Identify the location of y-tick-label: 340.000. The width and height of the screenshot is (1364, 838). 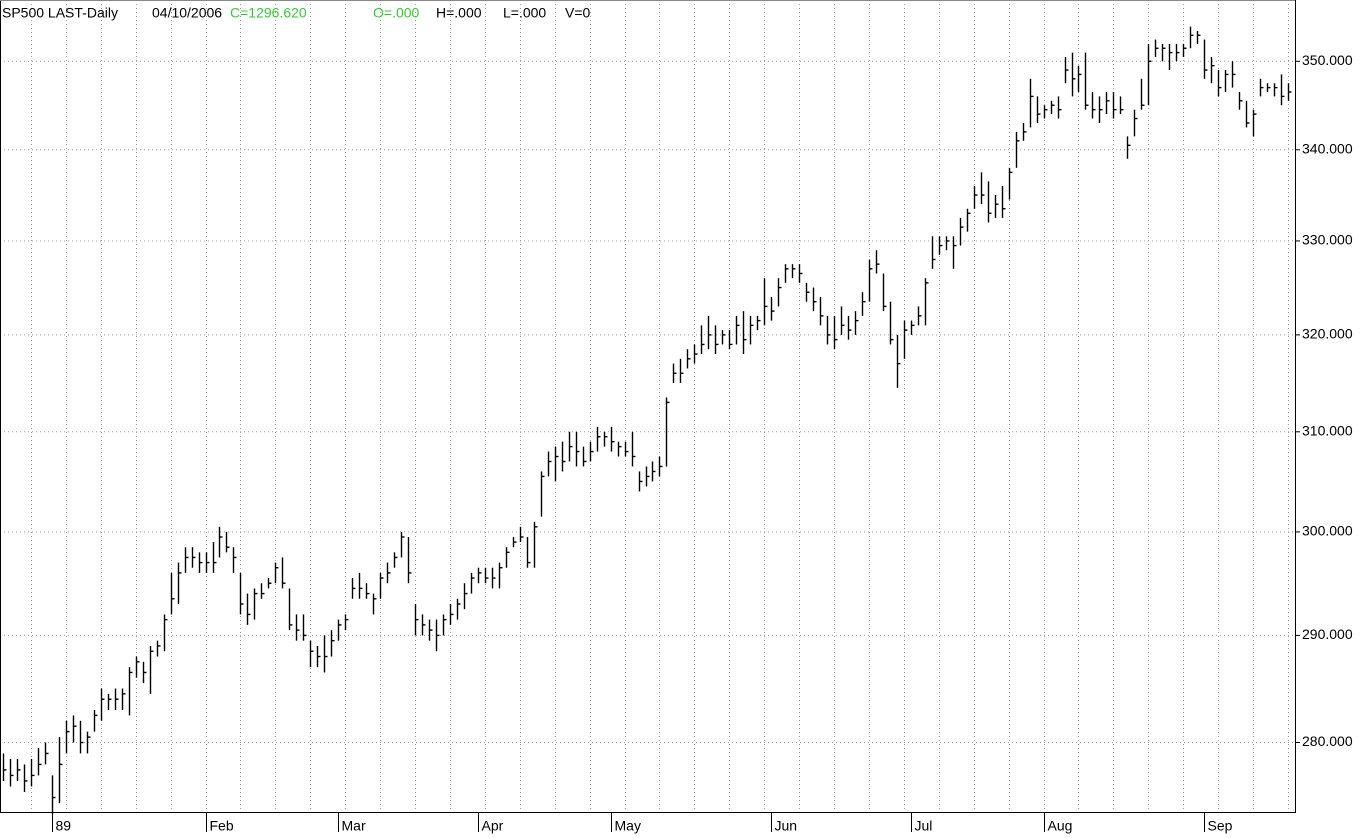
(1327, 149).